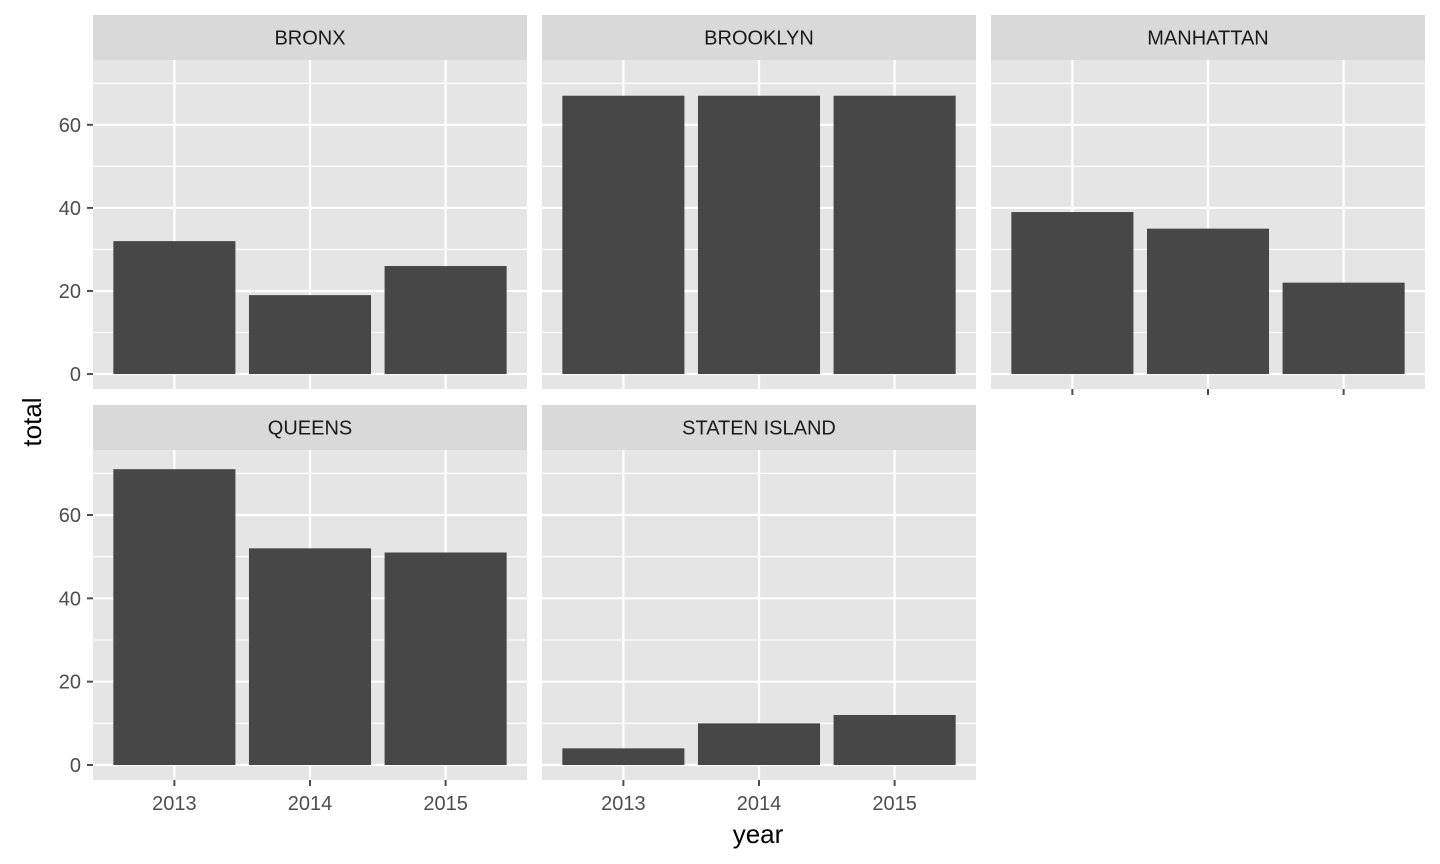 The image size is (1440, 864). Describe the element at coordinates (1208, 202) in the screenshot. I see `panel-manhattan: MANHATTAN` at that location.